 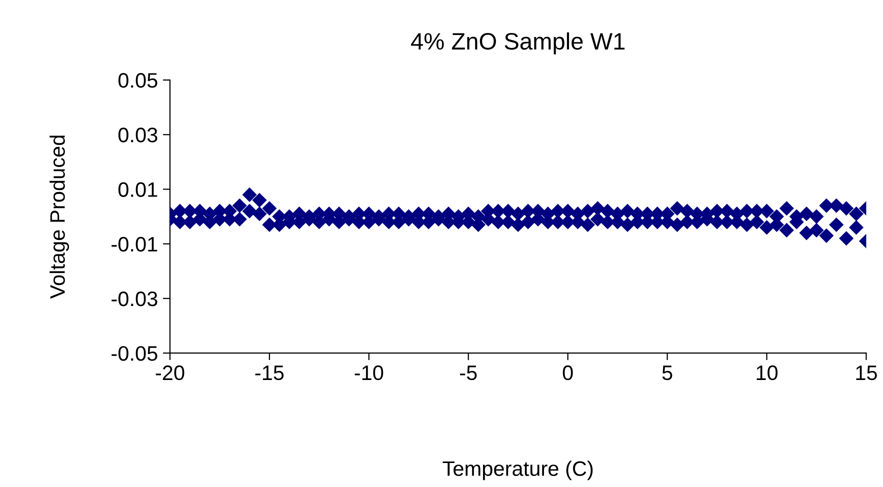 I want to click on x-tick-label: -15, so click(x=269, y=373).